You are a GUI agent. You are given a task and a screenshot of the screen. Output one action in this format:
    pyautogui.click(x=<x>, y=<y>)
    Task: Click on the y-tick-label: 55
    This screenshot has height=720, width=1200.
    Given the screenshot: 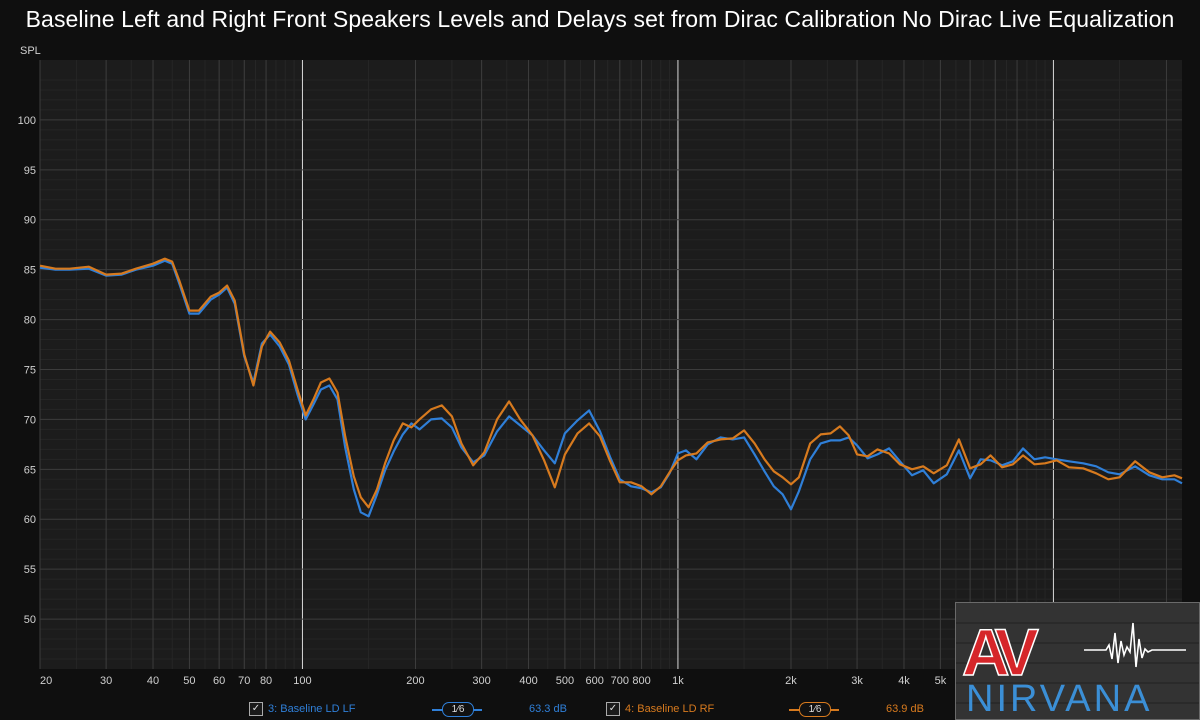 What is the action you would take?
    pyautogui.click(x=30, y=570)
    